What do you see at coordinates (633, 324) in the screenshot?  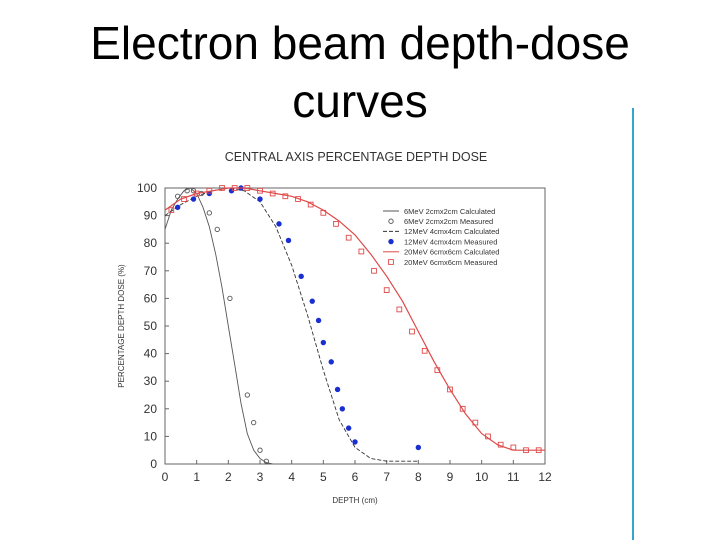 I see `accent-divider` at bounding box center [633, 324].